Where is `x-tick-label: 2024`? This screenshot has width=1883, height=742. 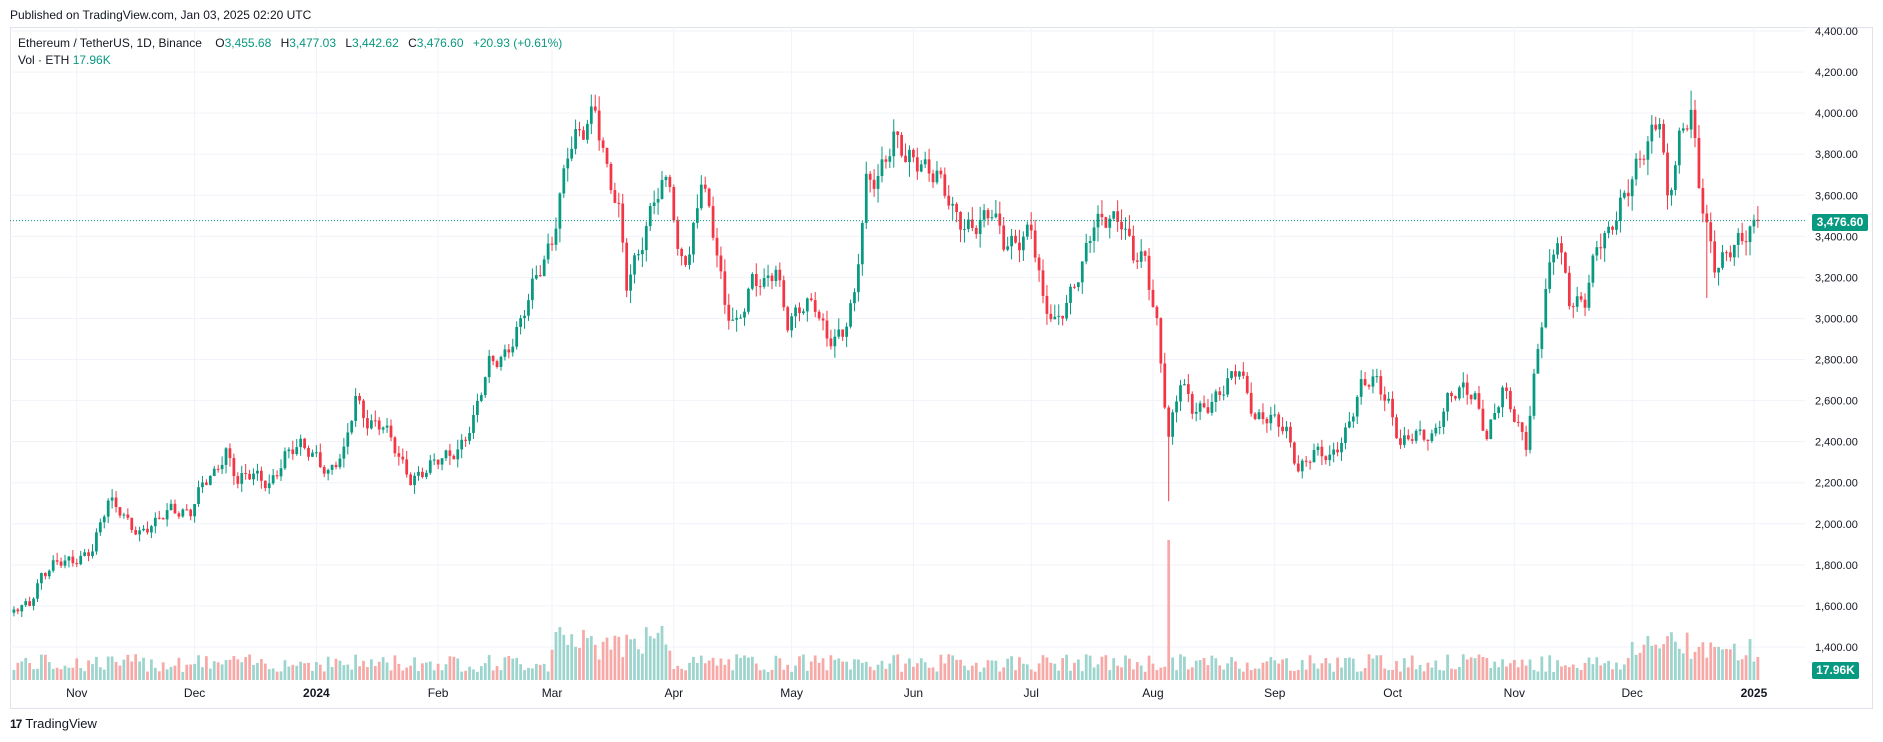 x-tick-label: 2024 is located at coordinates (316, 693).